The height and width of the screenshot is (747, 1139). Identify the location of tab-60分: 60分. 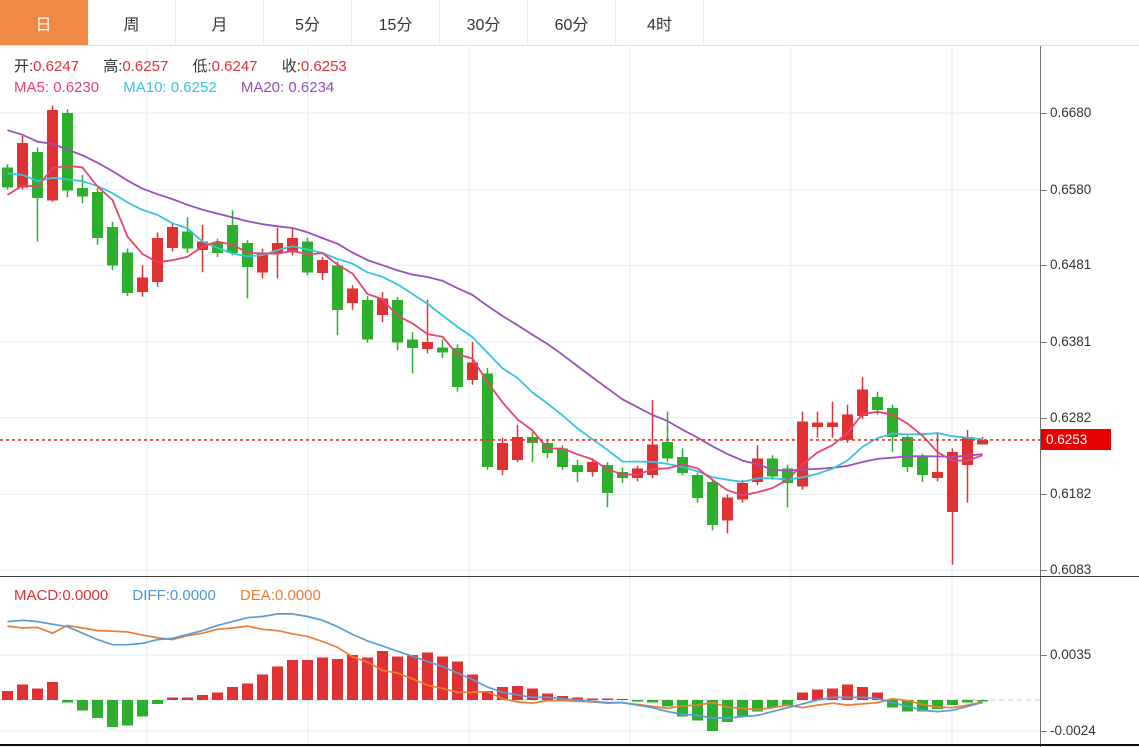
(572, 22).